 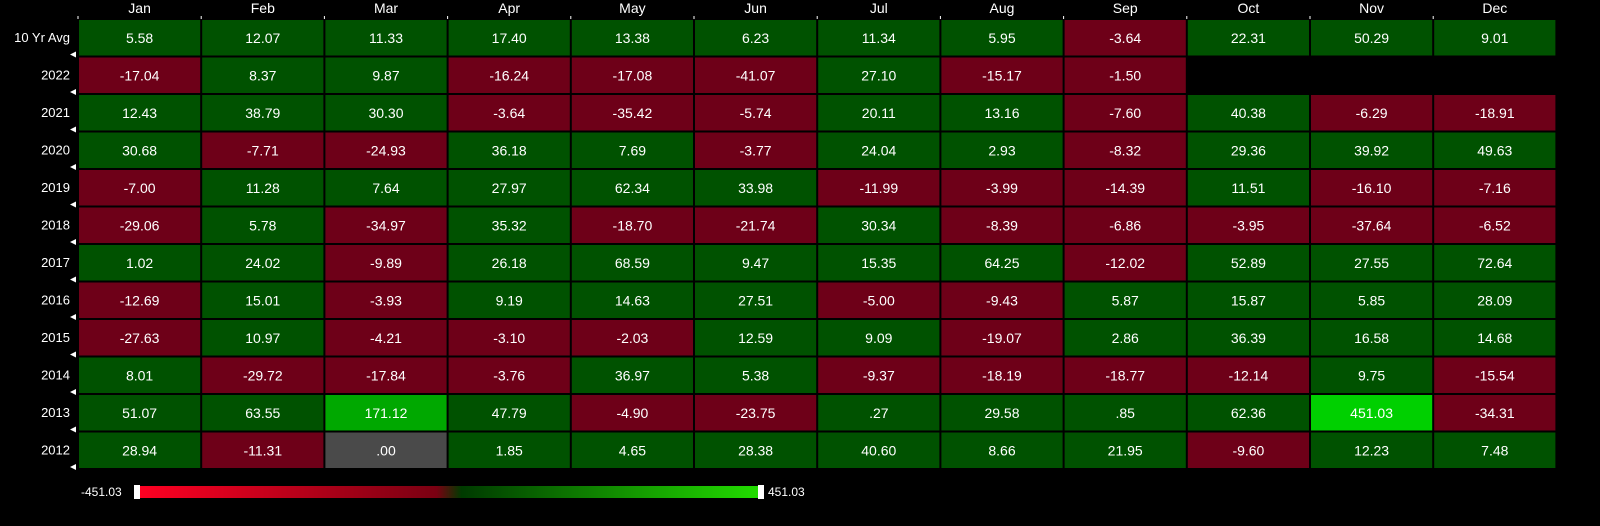 I want to click on column-label-jan: Jan, so click(x=139, y=8).